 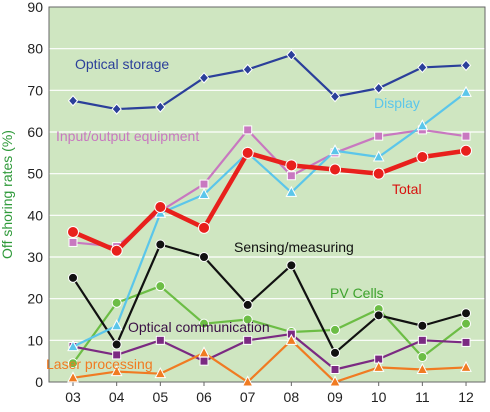 What do you see at coordinates (35, 215) in the screenshot?
I see `y-tick-label: 40` at bounding box center [35, 215].